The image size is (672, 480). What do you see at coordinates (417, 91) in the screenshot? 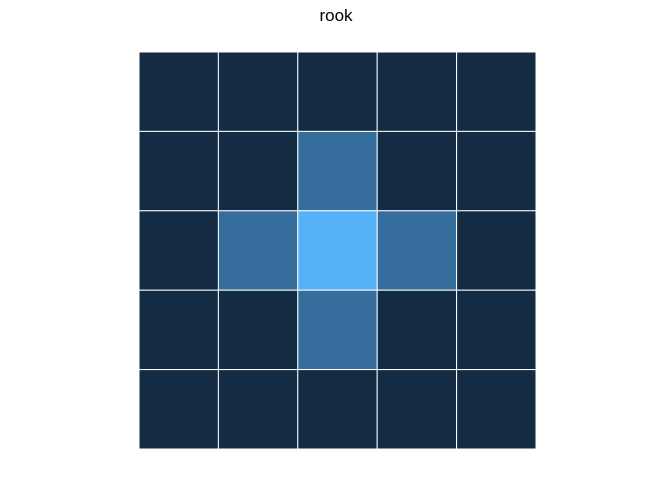
I see `heatmap-cell-r0-c3` at bounding box center [417, 91].